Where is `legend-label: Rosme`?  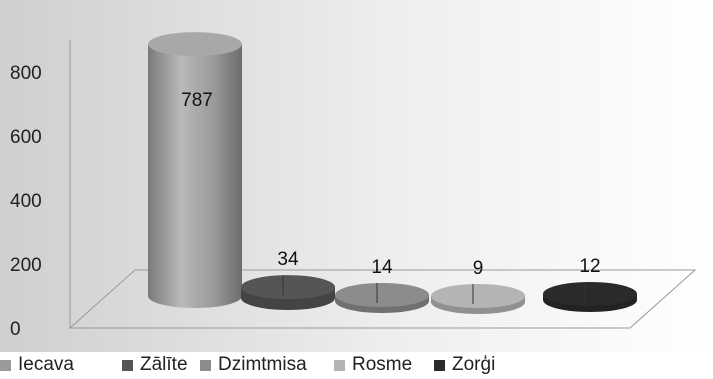 legend-label: Rosme is located at coordinates (382, 364).